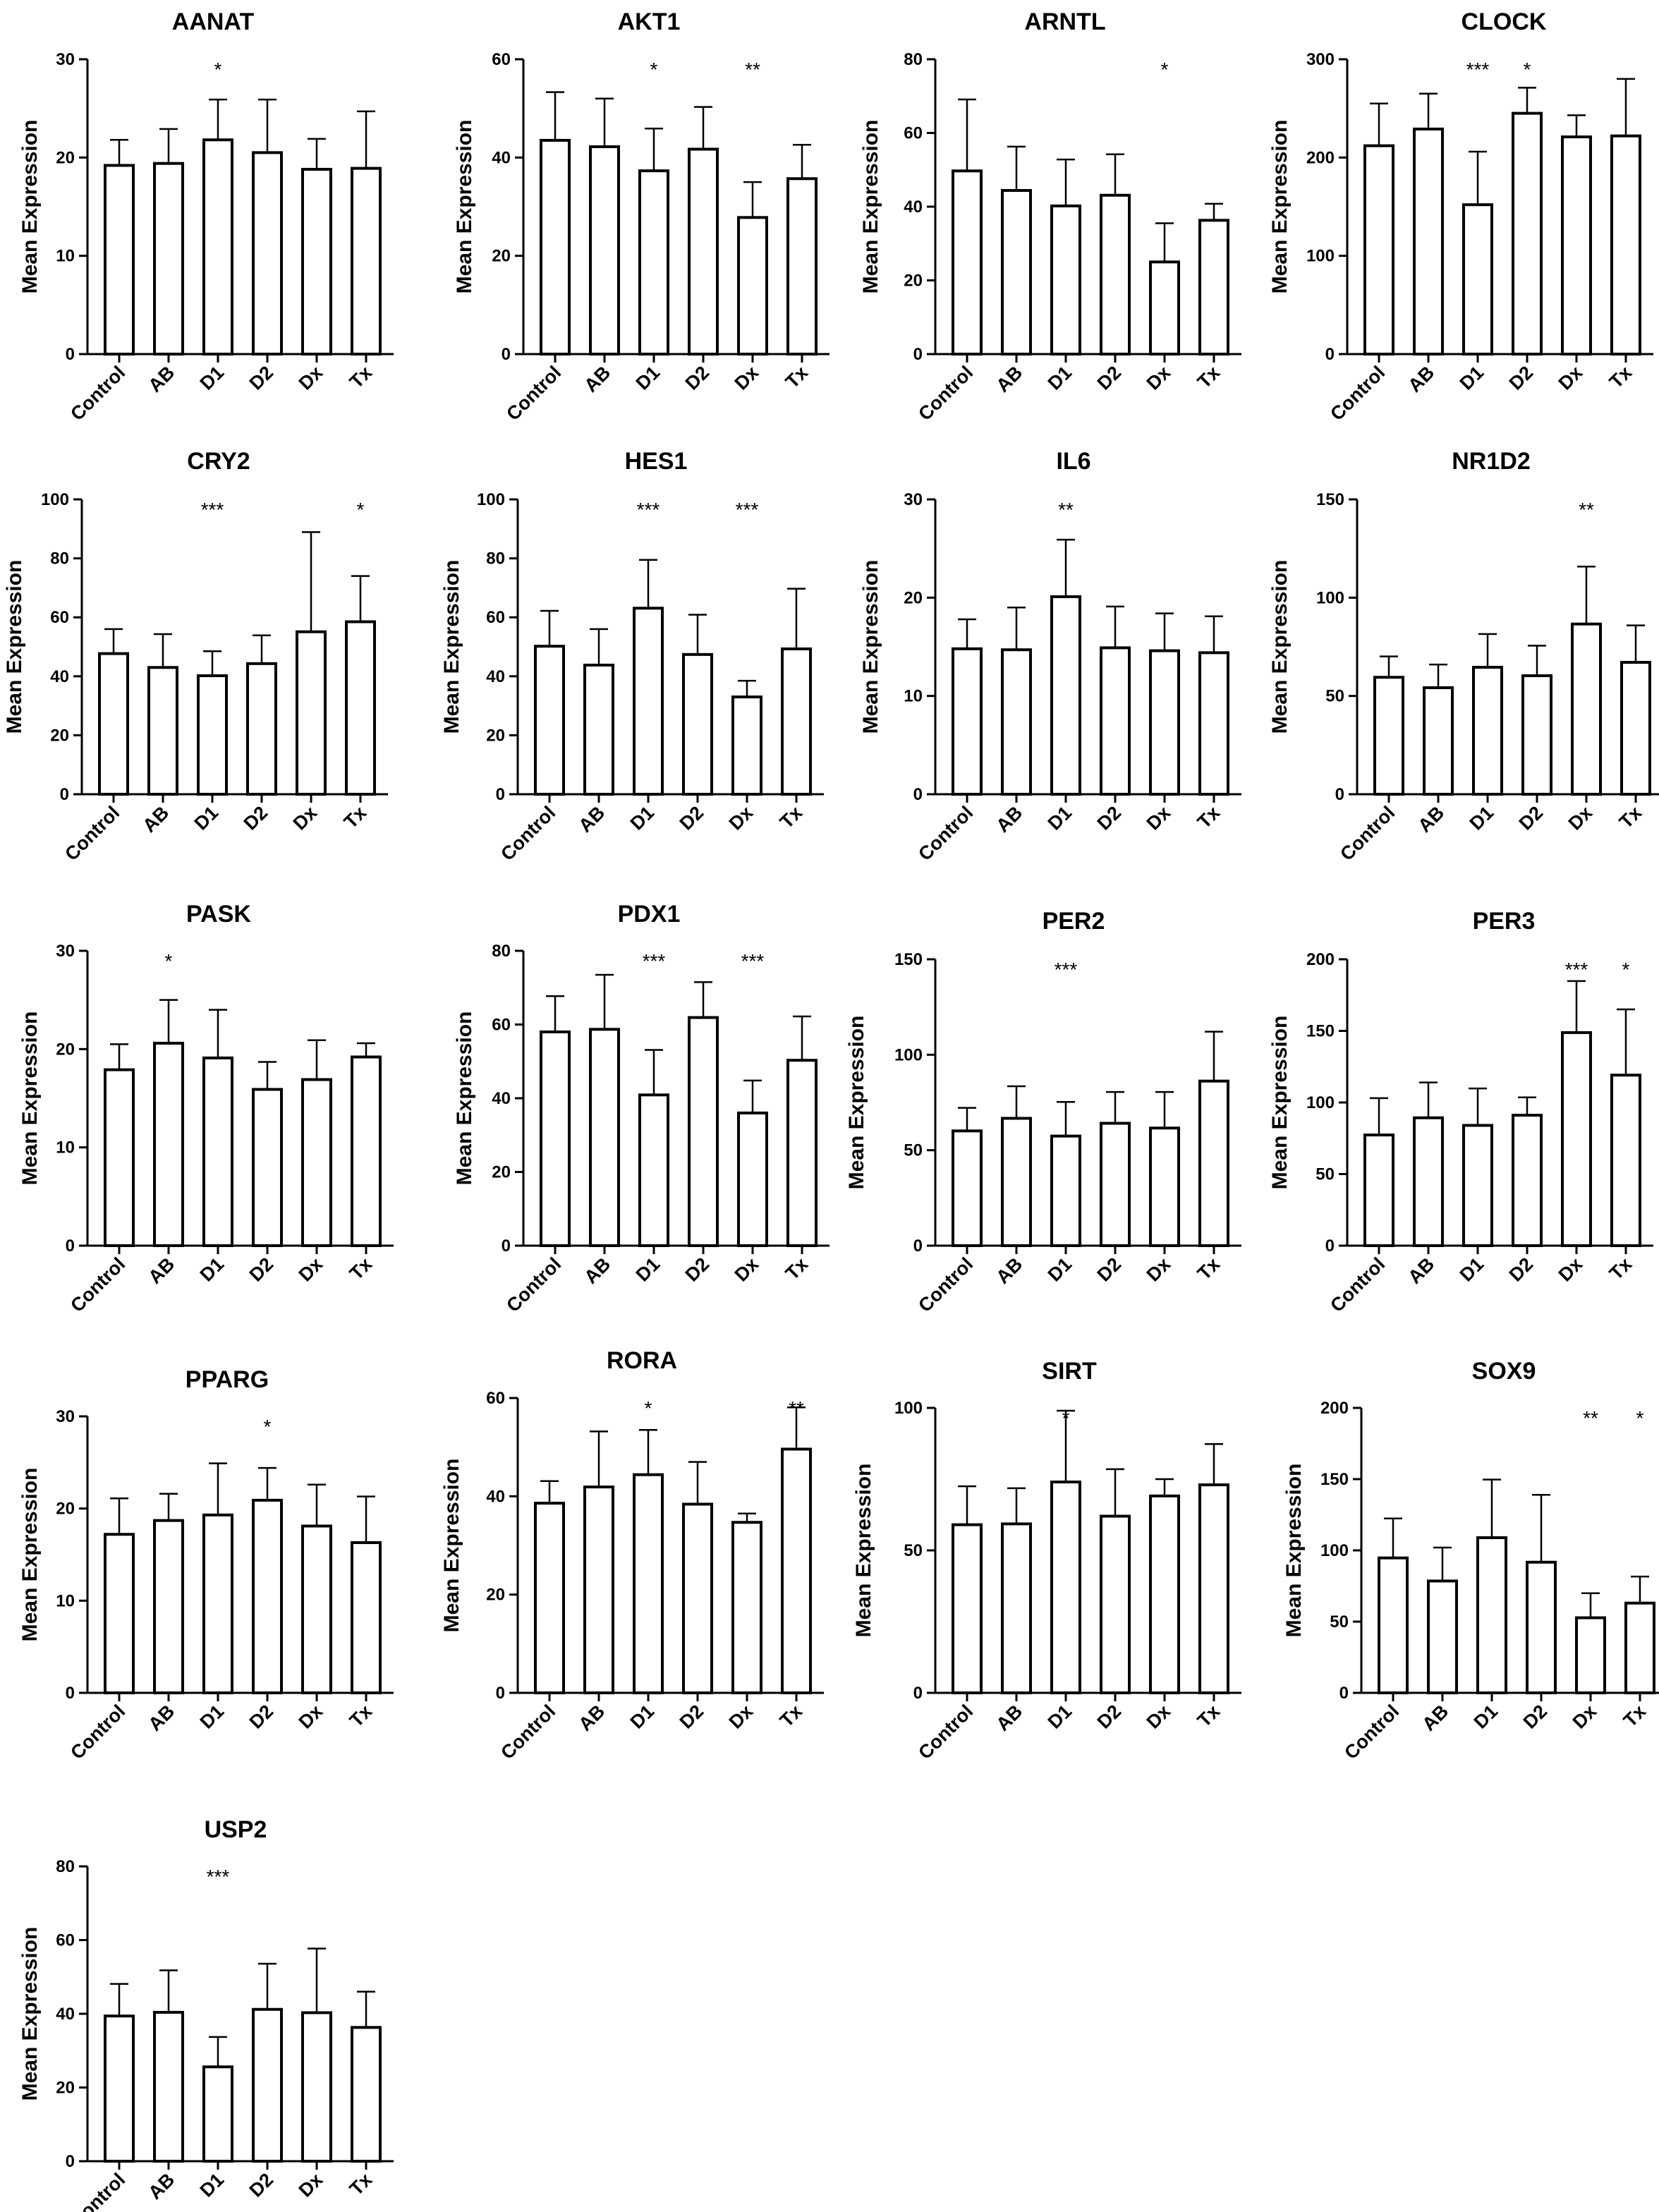 This screenshot has height=2212, width=1659. I want to click on chart-title: SIRT, so click(1069, 1371).